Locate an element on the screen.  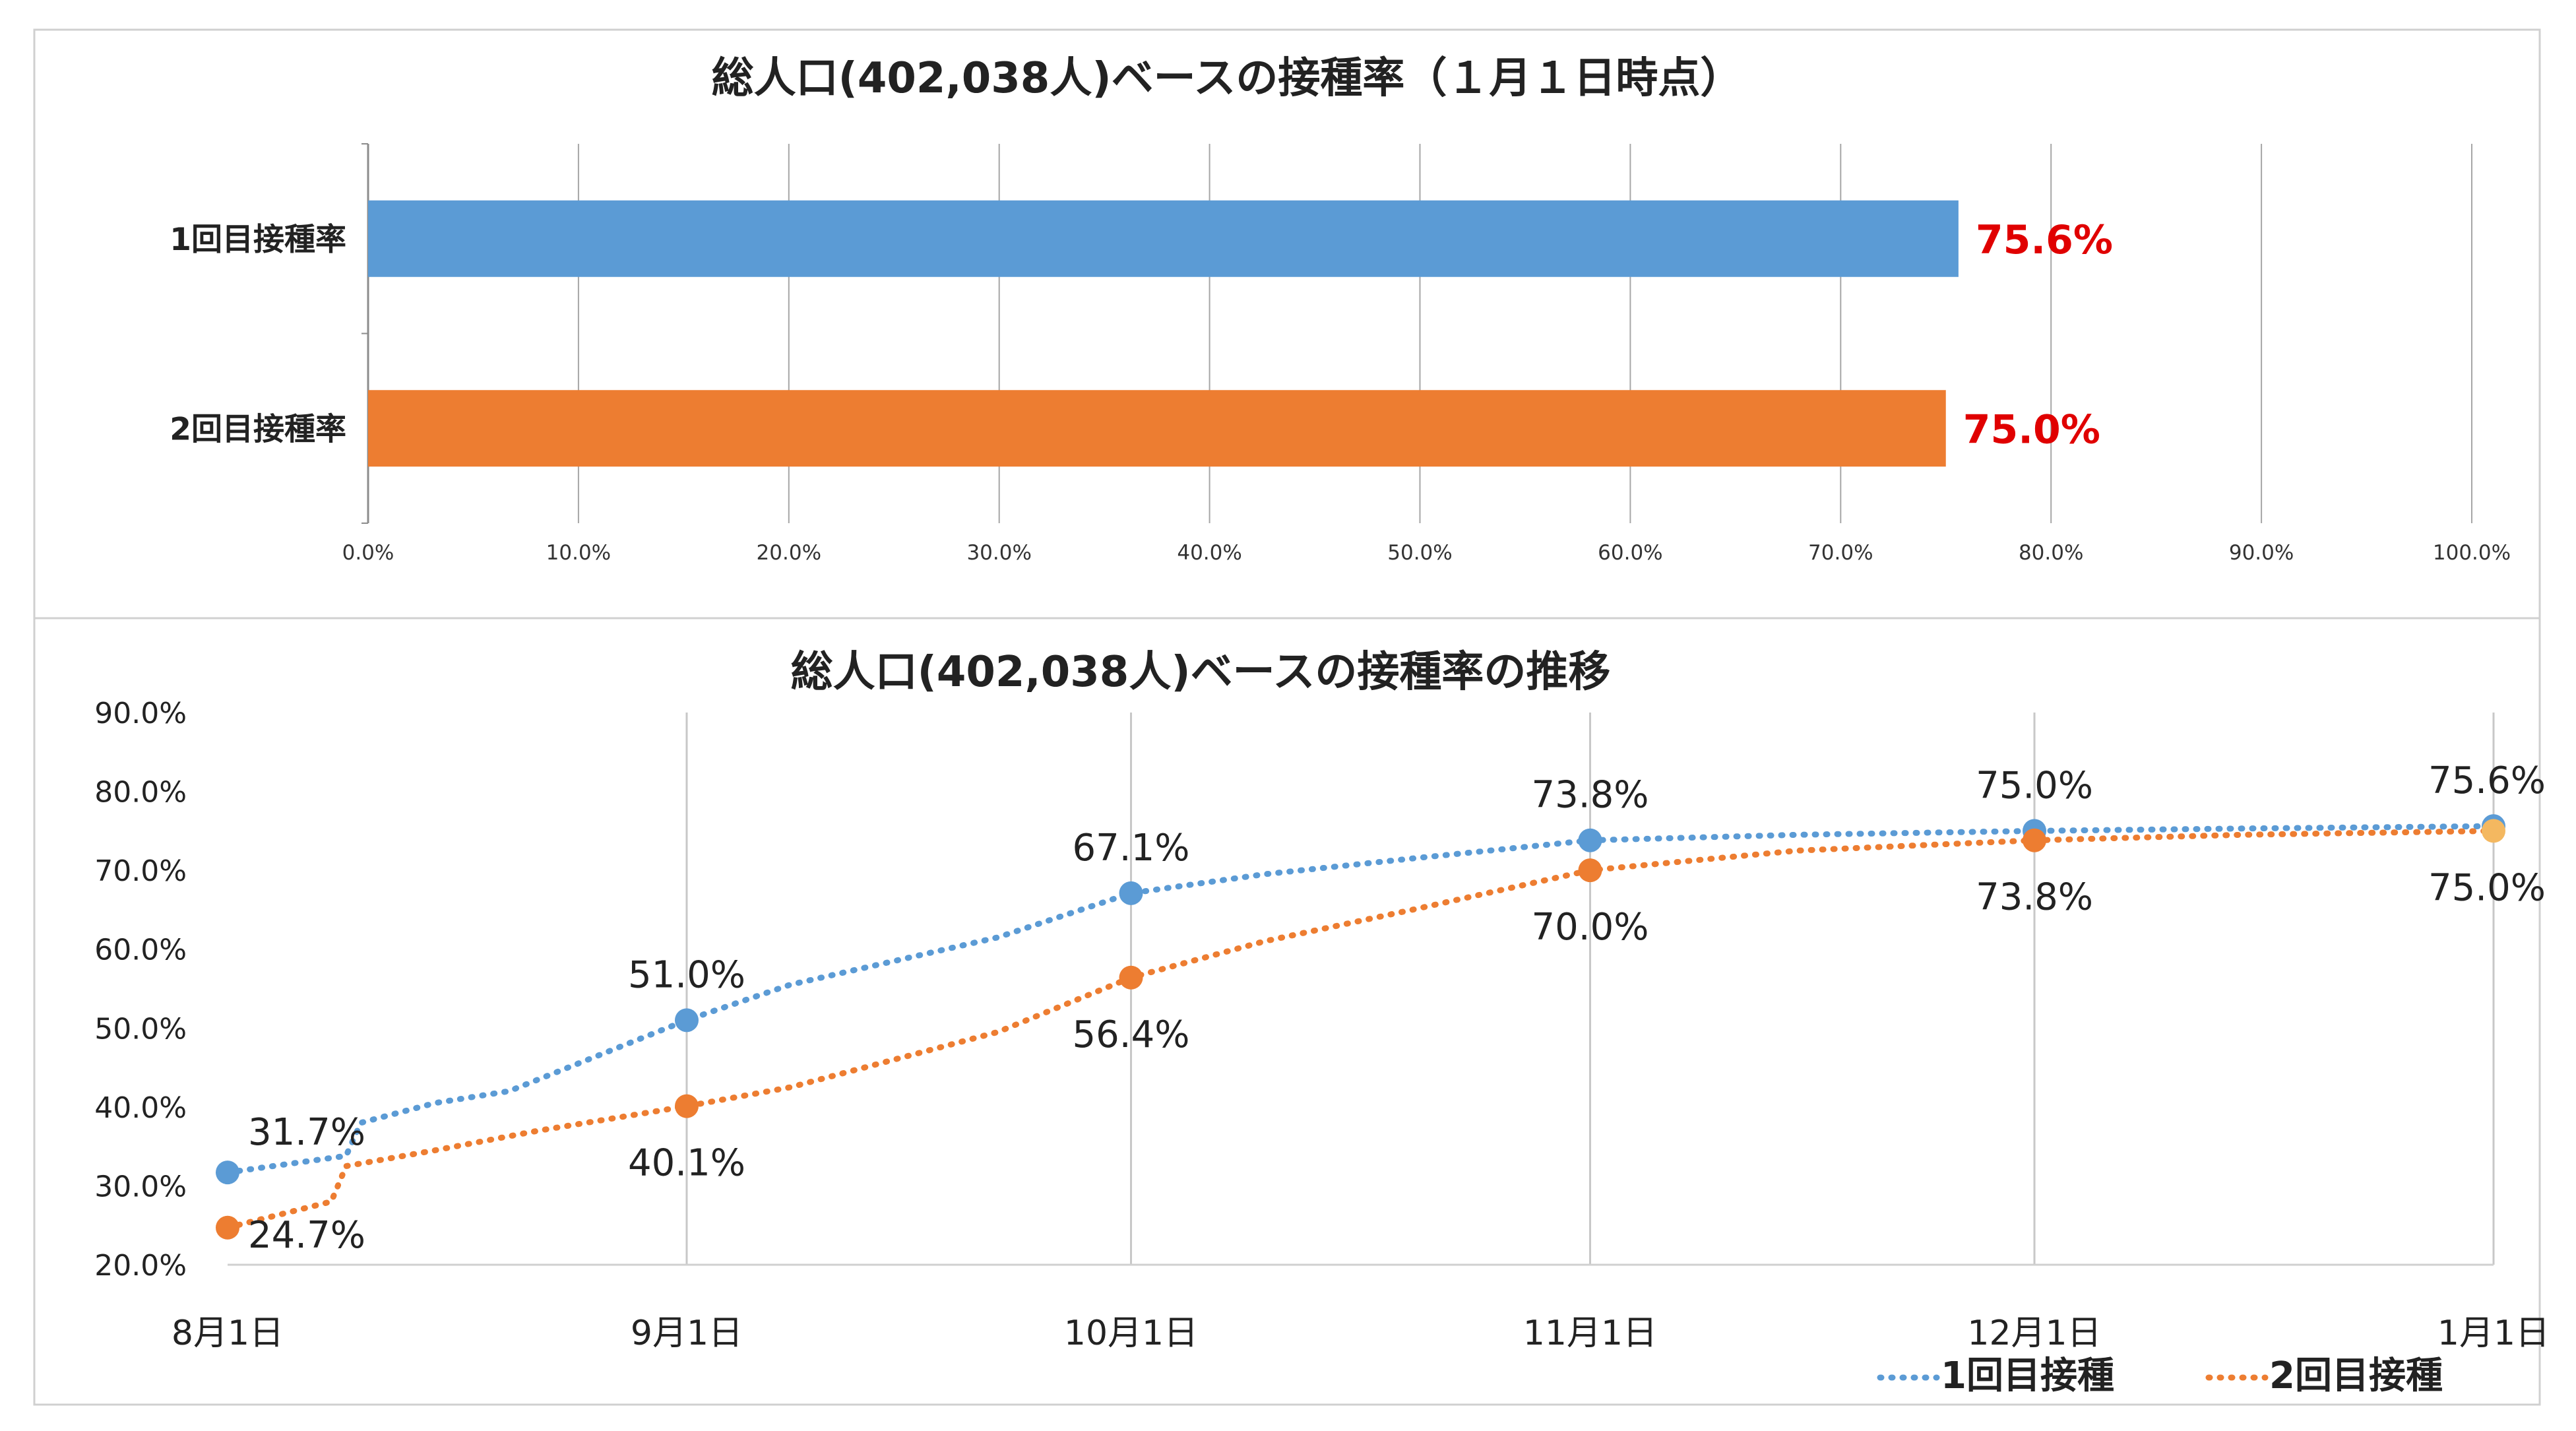
line-x-tick-label: 9月1日 is located at coordinates (687, 1334).